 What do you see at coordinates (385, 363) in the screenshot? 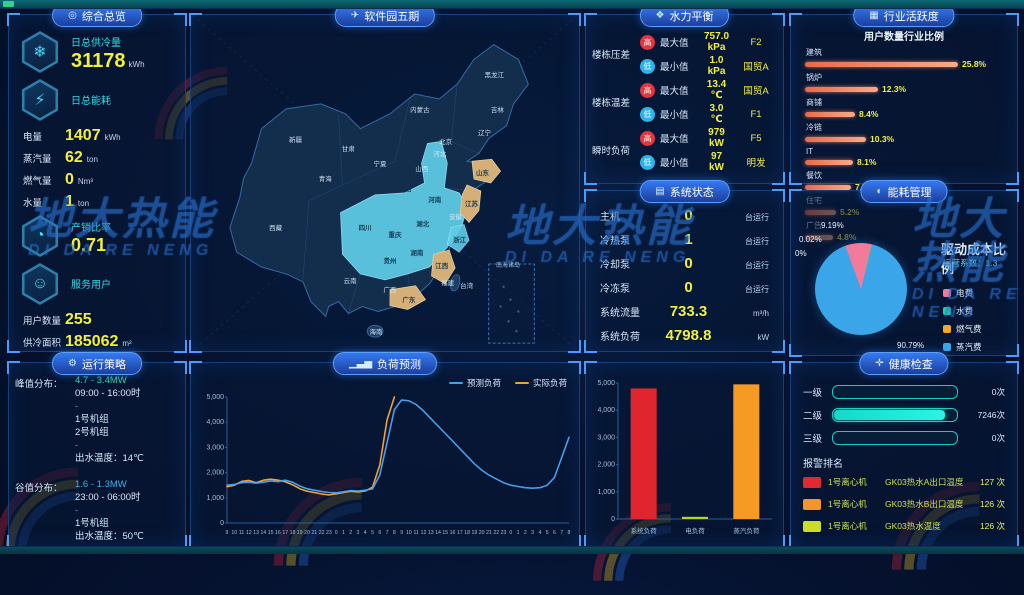
I see `forecast-header: ▁▃▅ 负荷预测` at bounding box center [385, 363].